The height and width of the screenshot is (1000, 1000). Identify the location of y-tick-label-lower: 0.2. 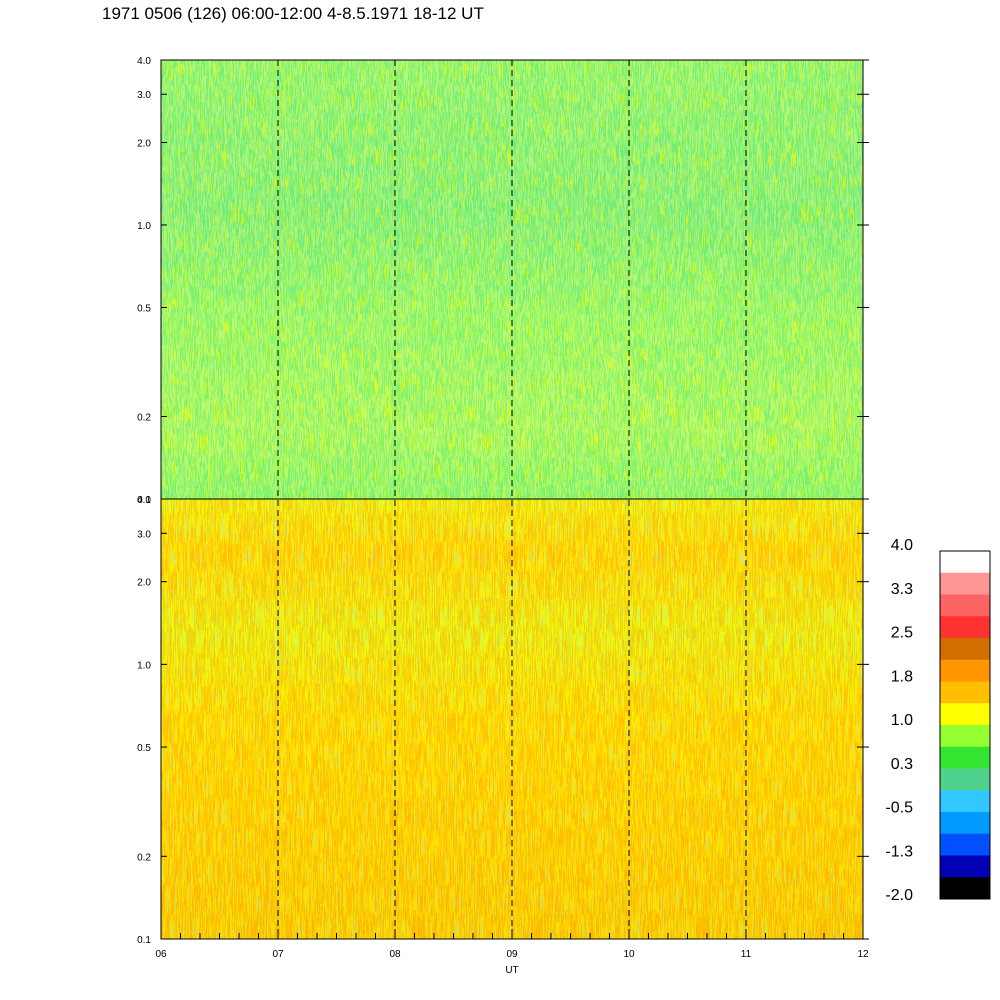
(144, 857).